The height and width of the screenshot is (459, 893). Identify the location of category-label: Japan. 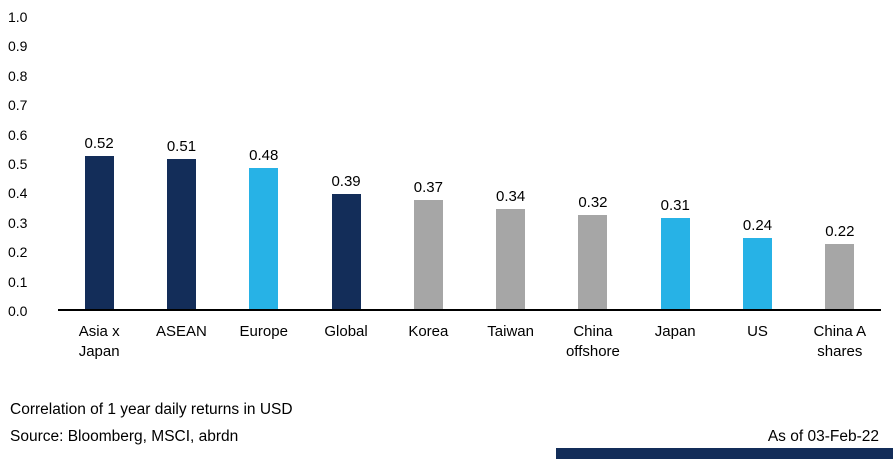
(675, 331).